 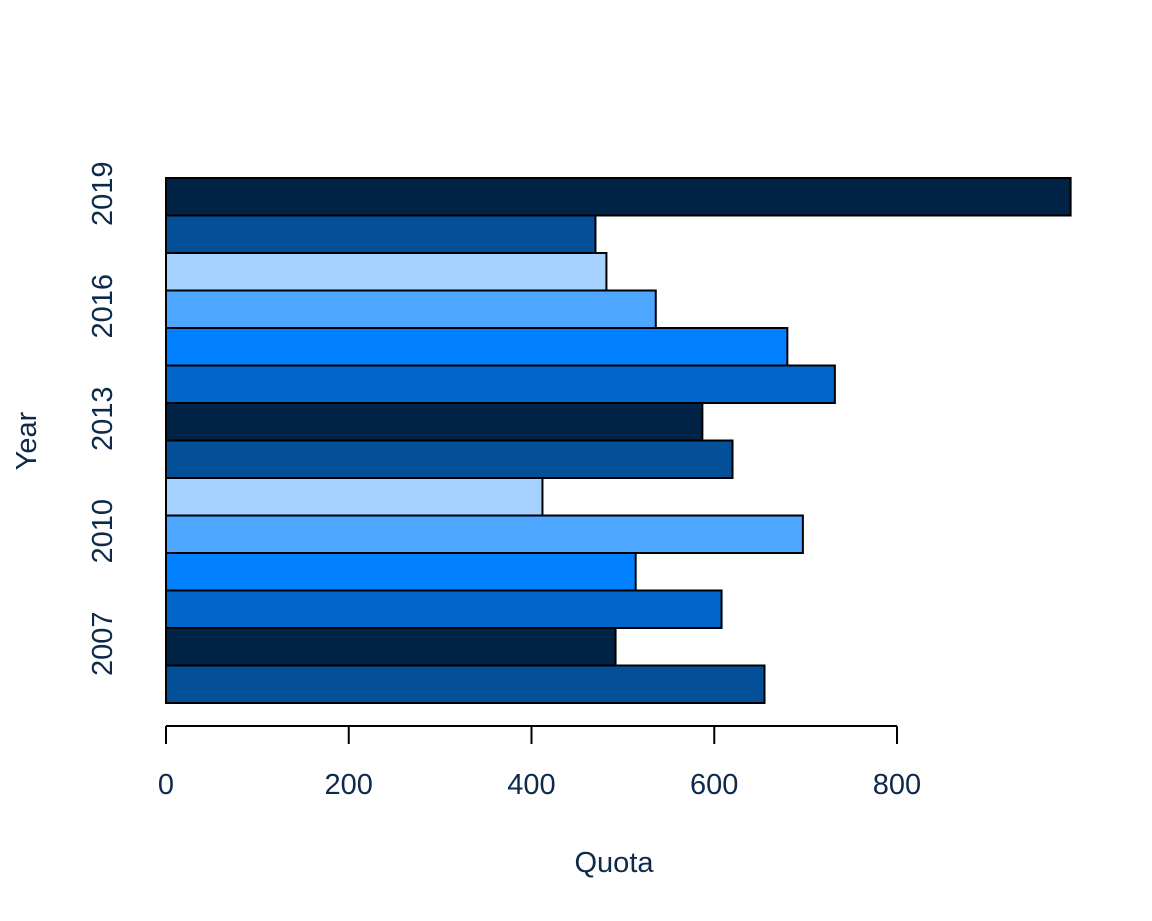 I want to click on bar-2007, so click(x=391, y=647).